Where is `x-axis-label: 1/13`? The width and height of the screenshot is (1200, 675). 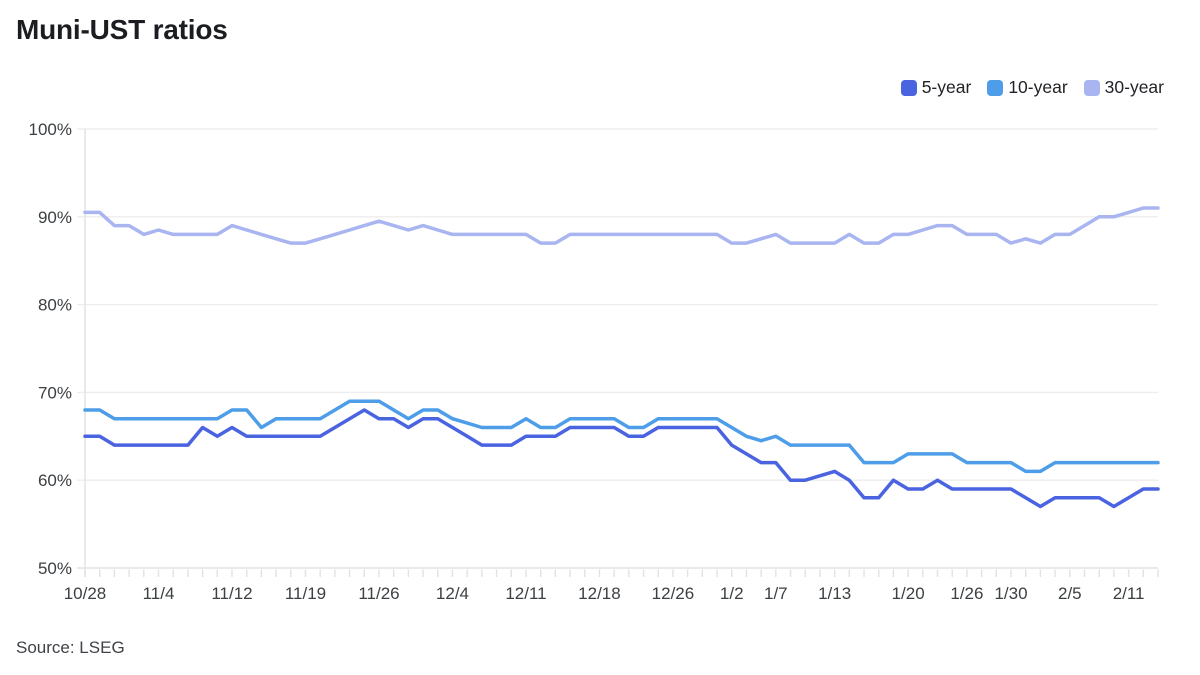 x-axis-label: 1/13 is located at coordinates (834, 593).